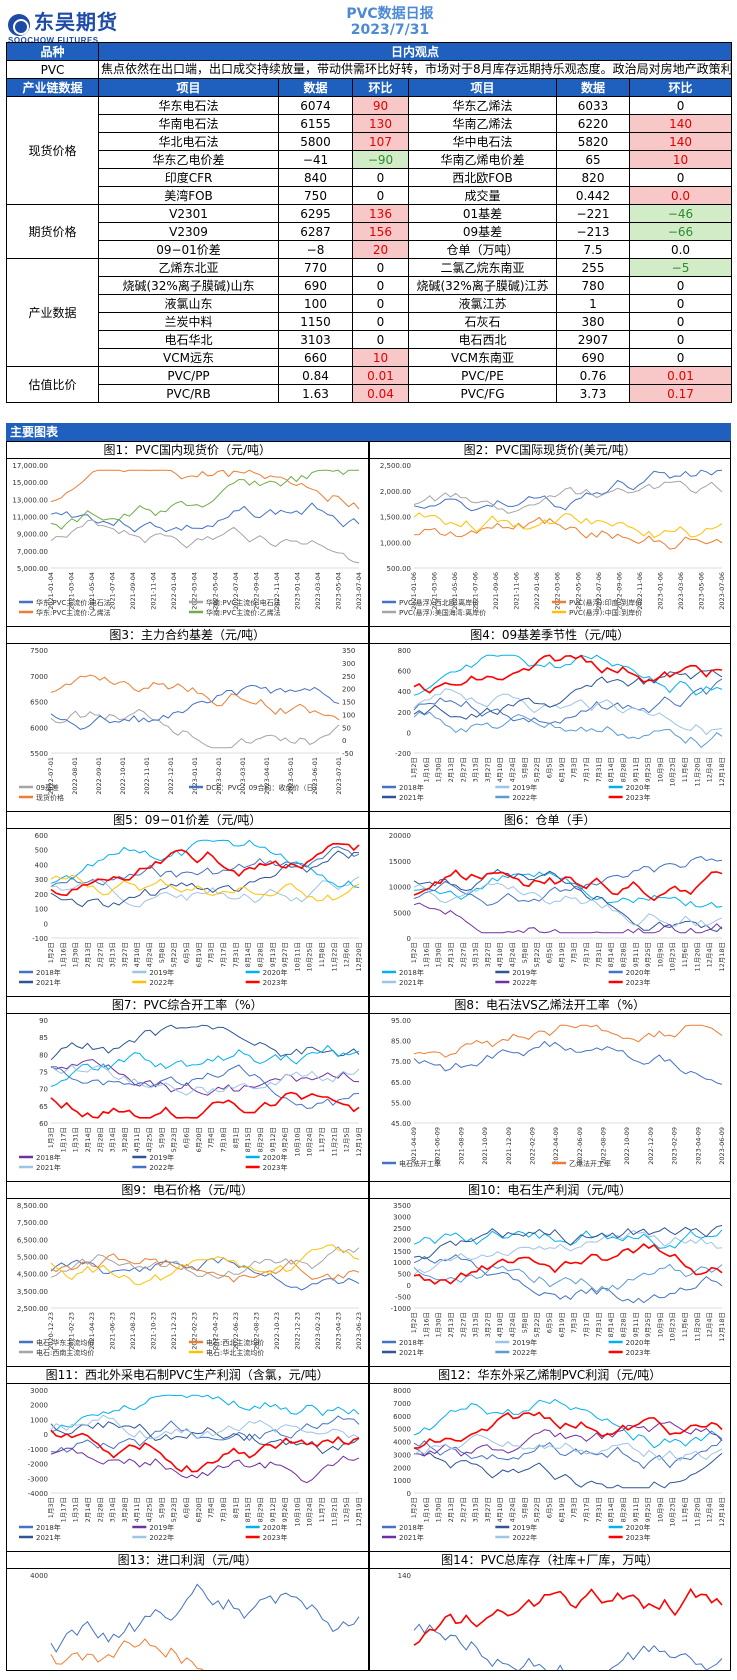 This screenshot has height=1680, width=737. I want to click on x-tick-label: 2021-09-04, so click(133, 591).